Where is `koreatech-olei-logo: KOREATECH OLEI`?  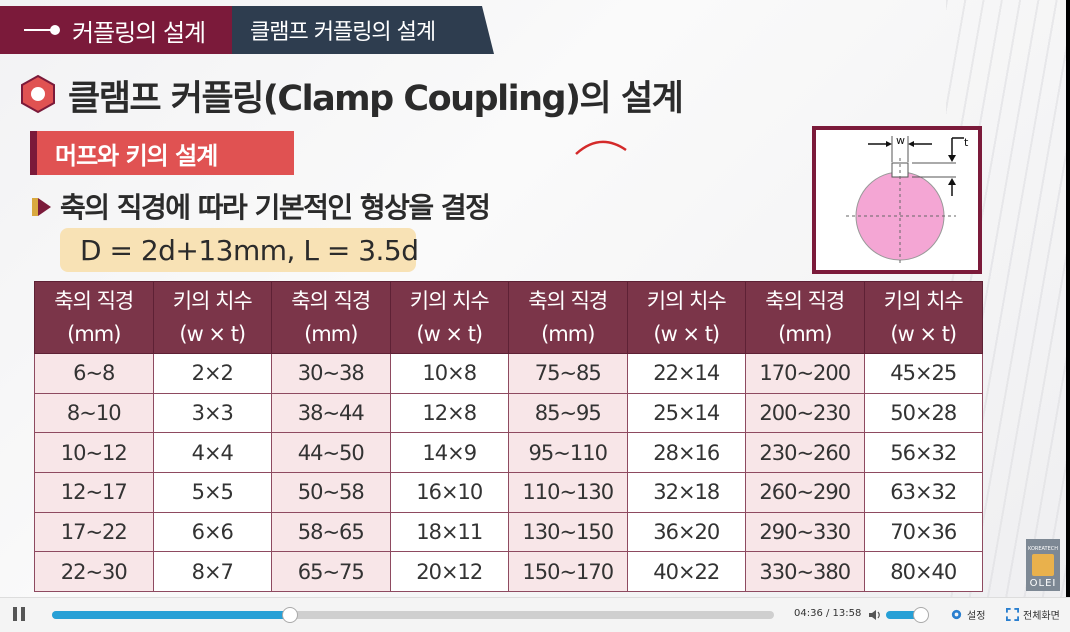 koreatech-olei-logo: KOREATECH OLEI is located at coordinates (1043, 565).